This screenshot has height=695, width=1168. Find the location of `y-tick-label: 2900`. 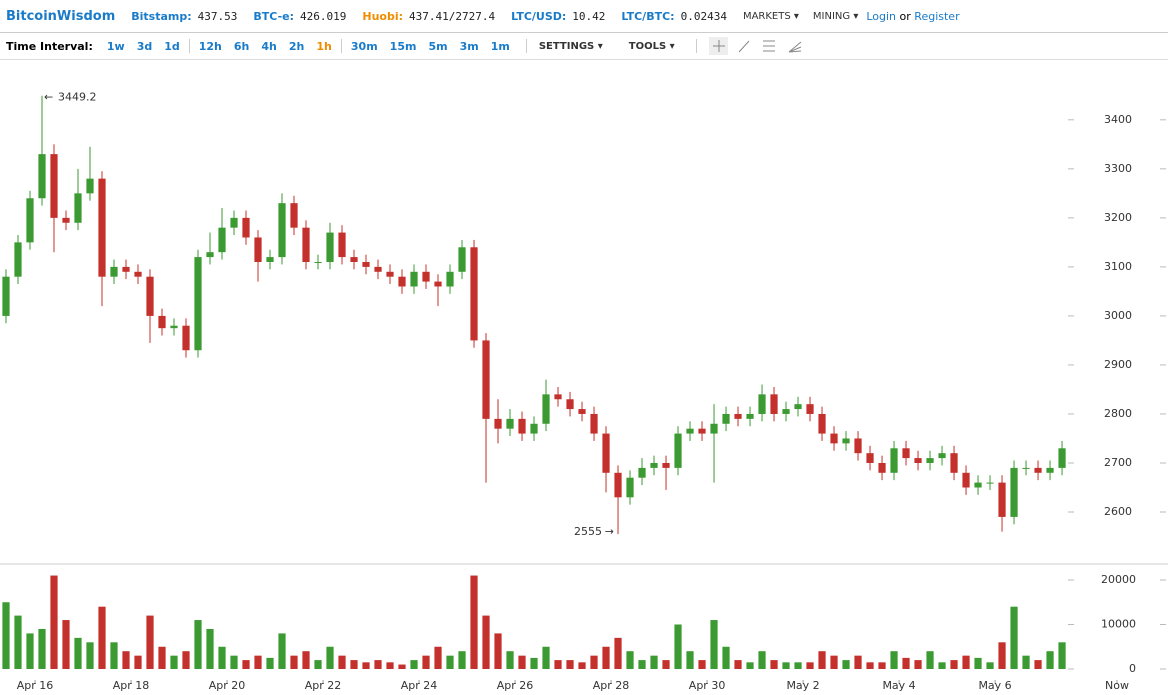

y-tick-label: 2900 is located at coordinates (1118, 364).